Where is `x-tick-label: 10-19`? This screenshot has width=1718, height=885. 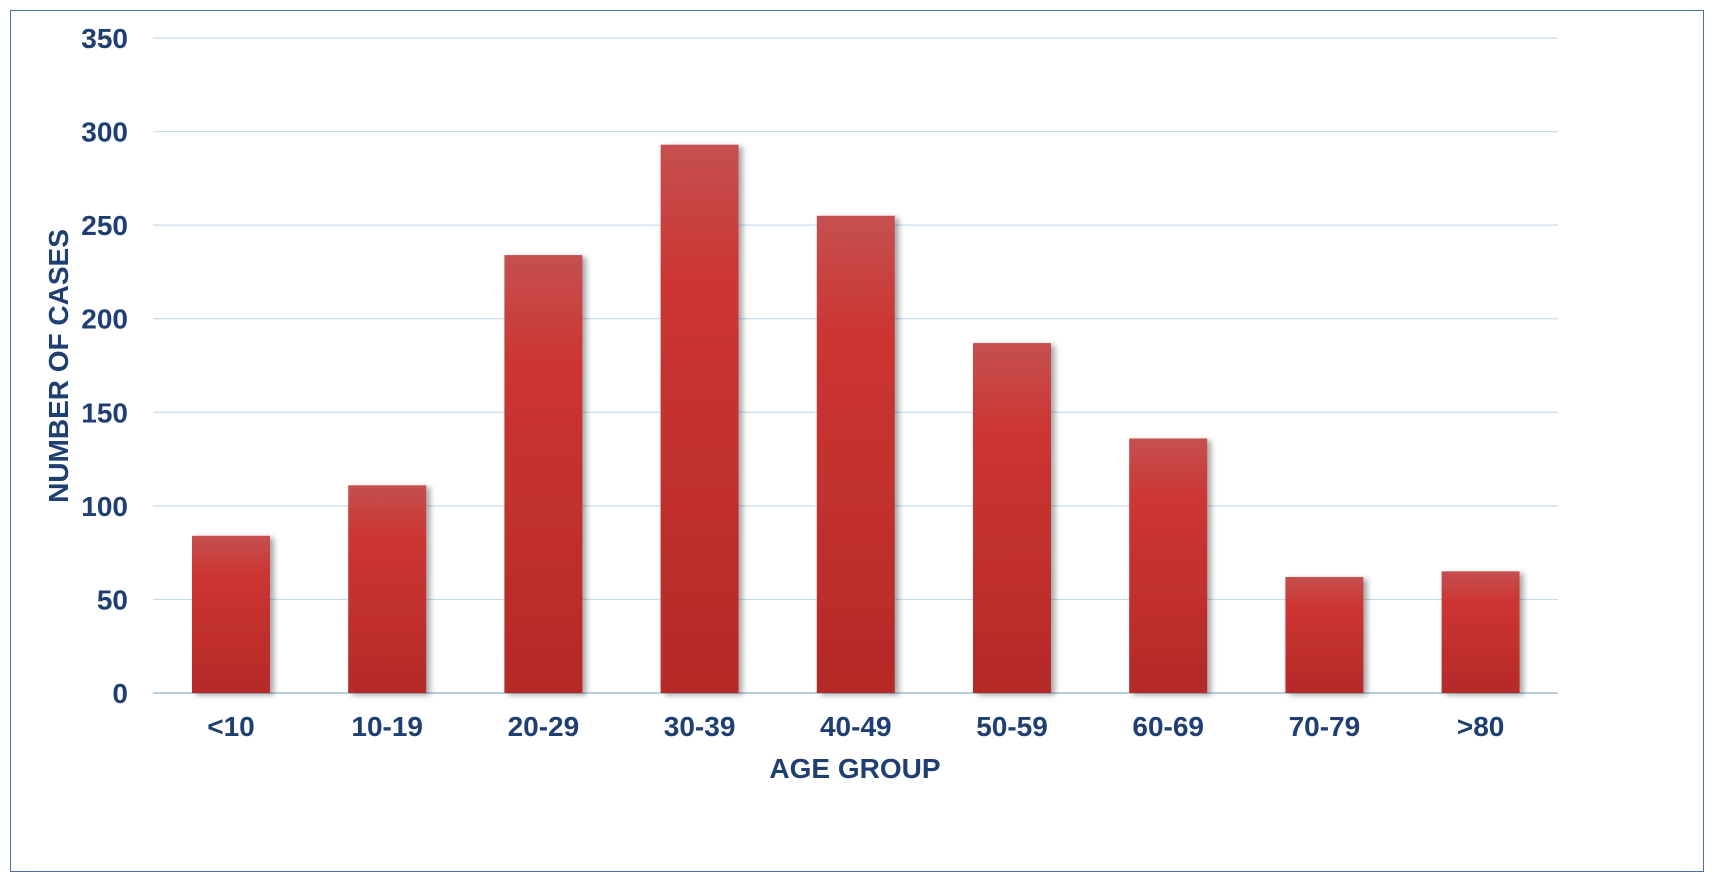
x-tick-label: 10-19 is located at coordinates (387, 726).